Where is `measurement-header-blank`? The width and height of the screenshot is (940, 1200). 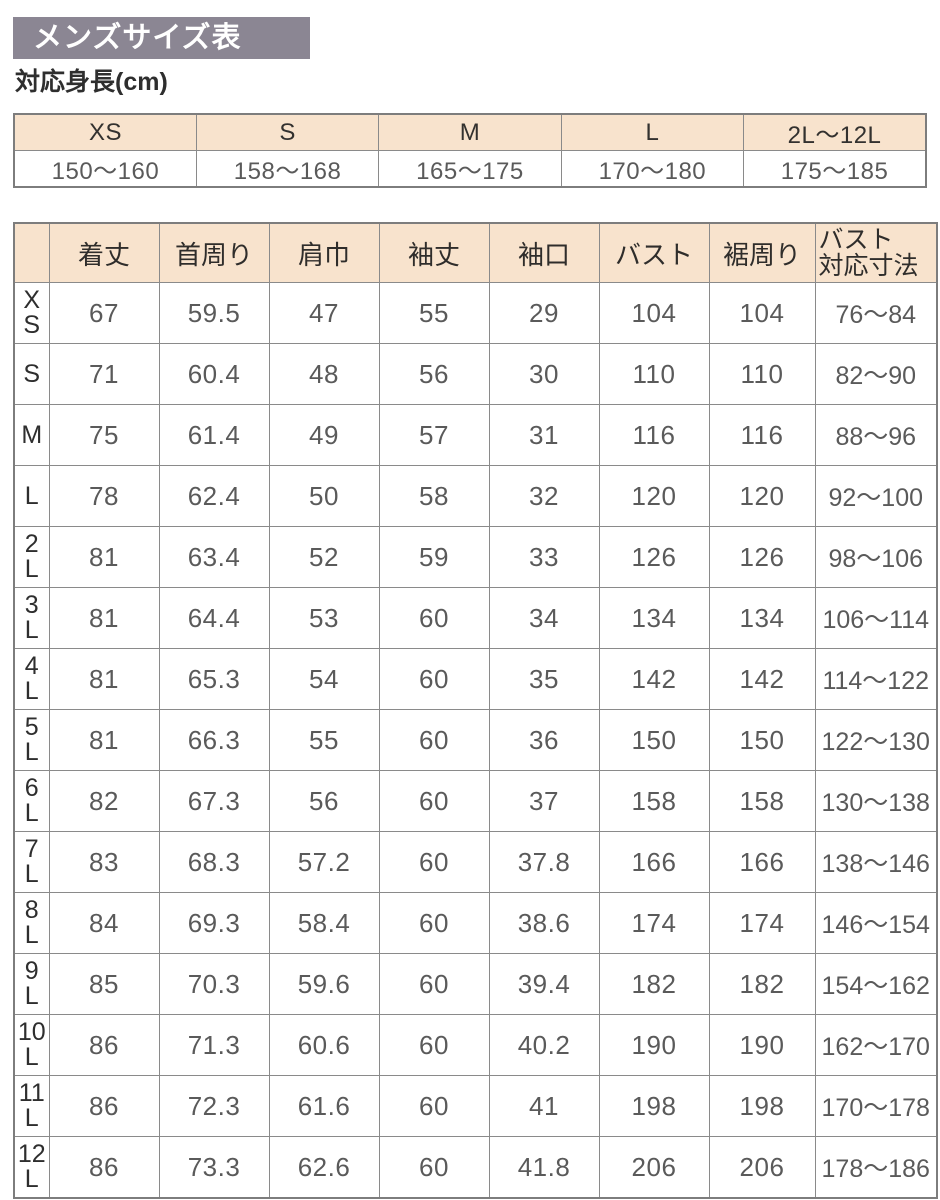
measurement-header-blank is located at coordinates (31, 252).